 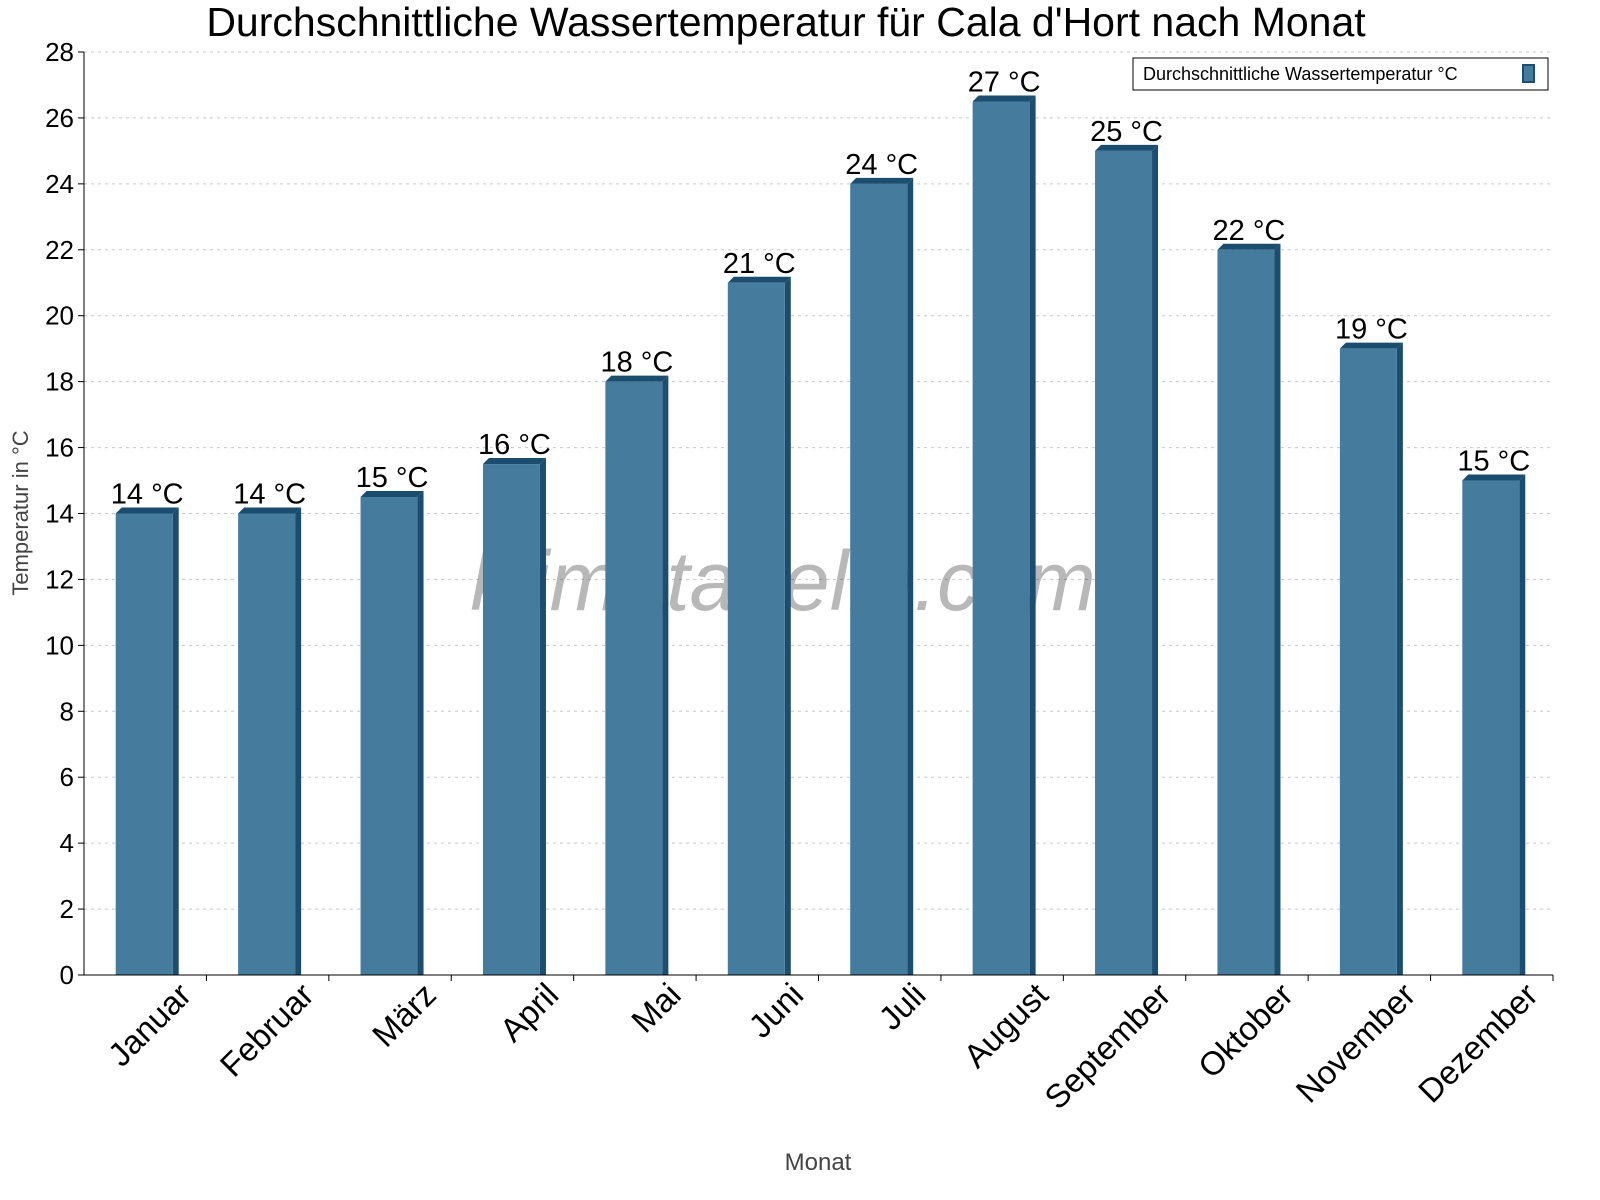 I want to click on x-tick-label: August, so click(x=1005, y=1025).